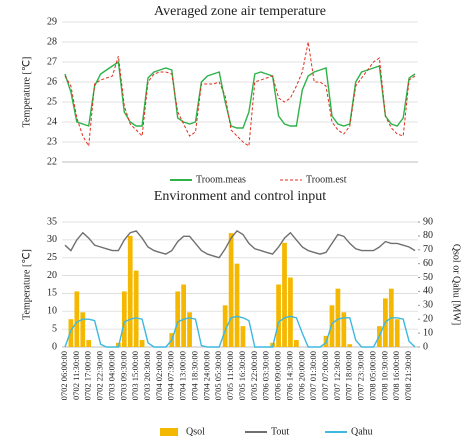 This screenshot has width=474, height=440. What do you see at coordinates (362, 431) in the screenshot?
I see `legend-label: Qahu` at bounding box center [362, 431].